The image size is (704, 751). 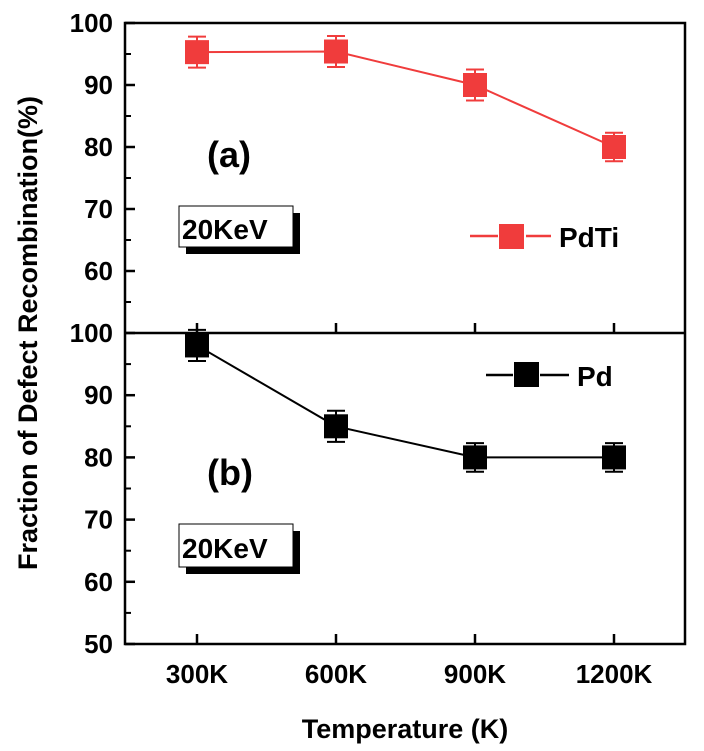 What do you see at coordinates (405, 99) in the screenshot?
I see `series-line-pdti` at bounding box center [405, 99].